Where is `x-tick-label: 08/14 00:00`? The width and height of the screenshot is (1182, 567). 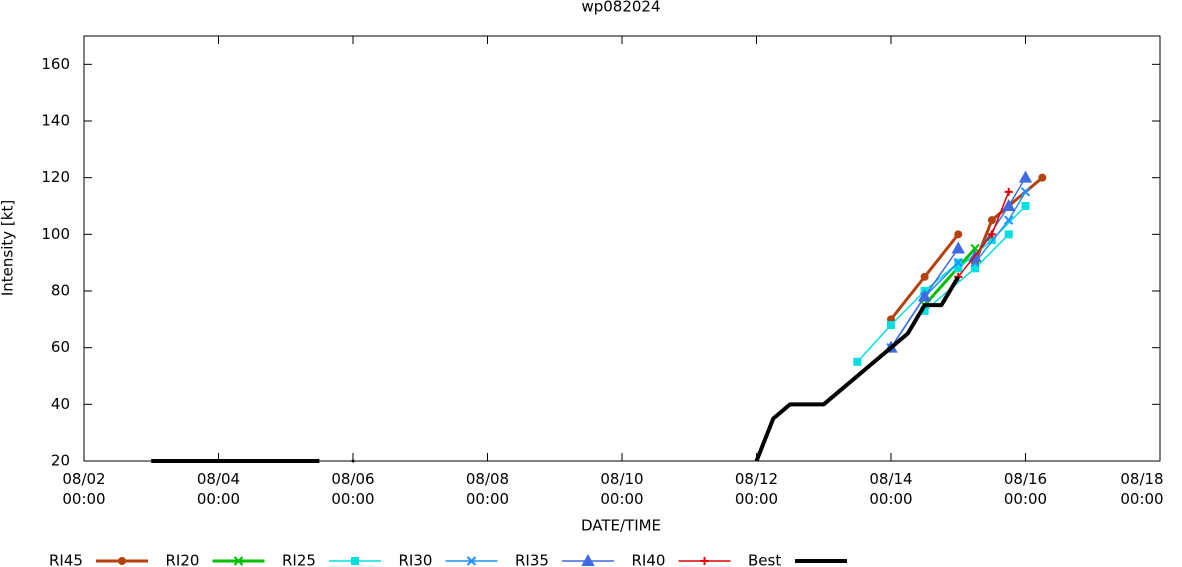 x-tick-label: 08/14 00:00 is located at coordinates (891, 489).